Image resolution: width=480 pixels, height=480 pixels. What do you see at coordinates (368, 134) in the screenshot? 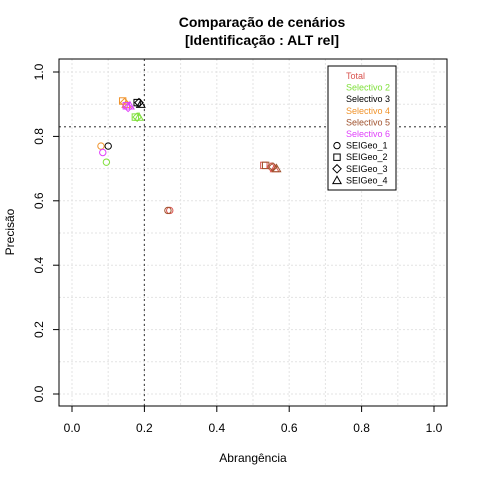
I see `legend-entry: Selectivo 6` at bounding box center [368, 134].